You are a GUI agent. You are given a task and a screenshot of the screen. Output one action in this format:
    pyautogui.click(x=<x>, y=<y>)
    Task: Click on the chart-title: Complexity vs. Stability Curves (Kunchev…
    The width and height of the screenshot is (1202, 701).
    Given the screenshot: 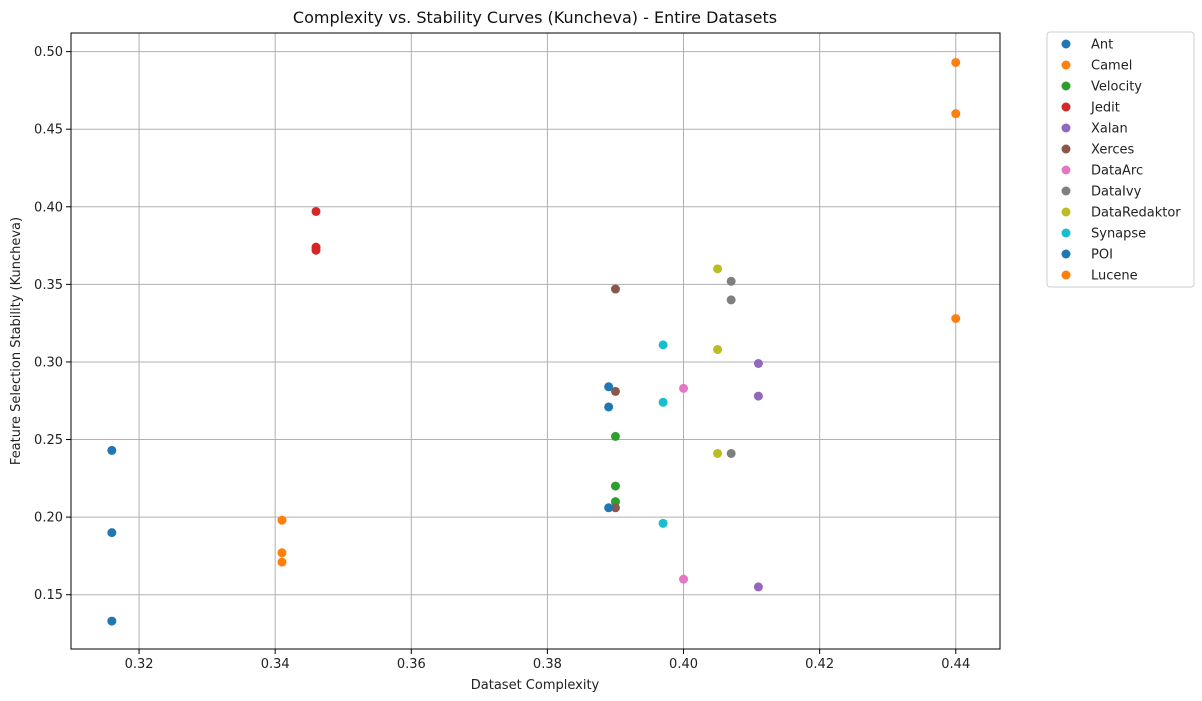 What is the action you would take?
    pyautogui.click(x=535, y=17)
    